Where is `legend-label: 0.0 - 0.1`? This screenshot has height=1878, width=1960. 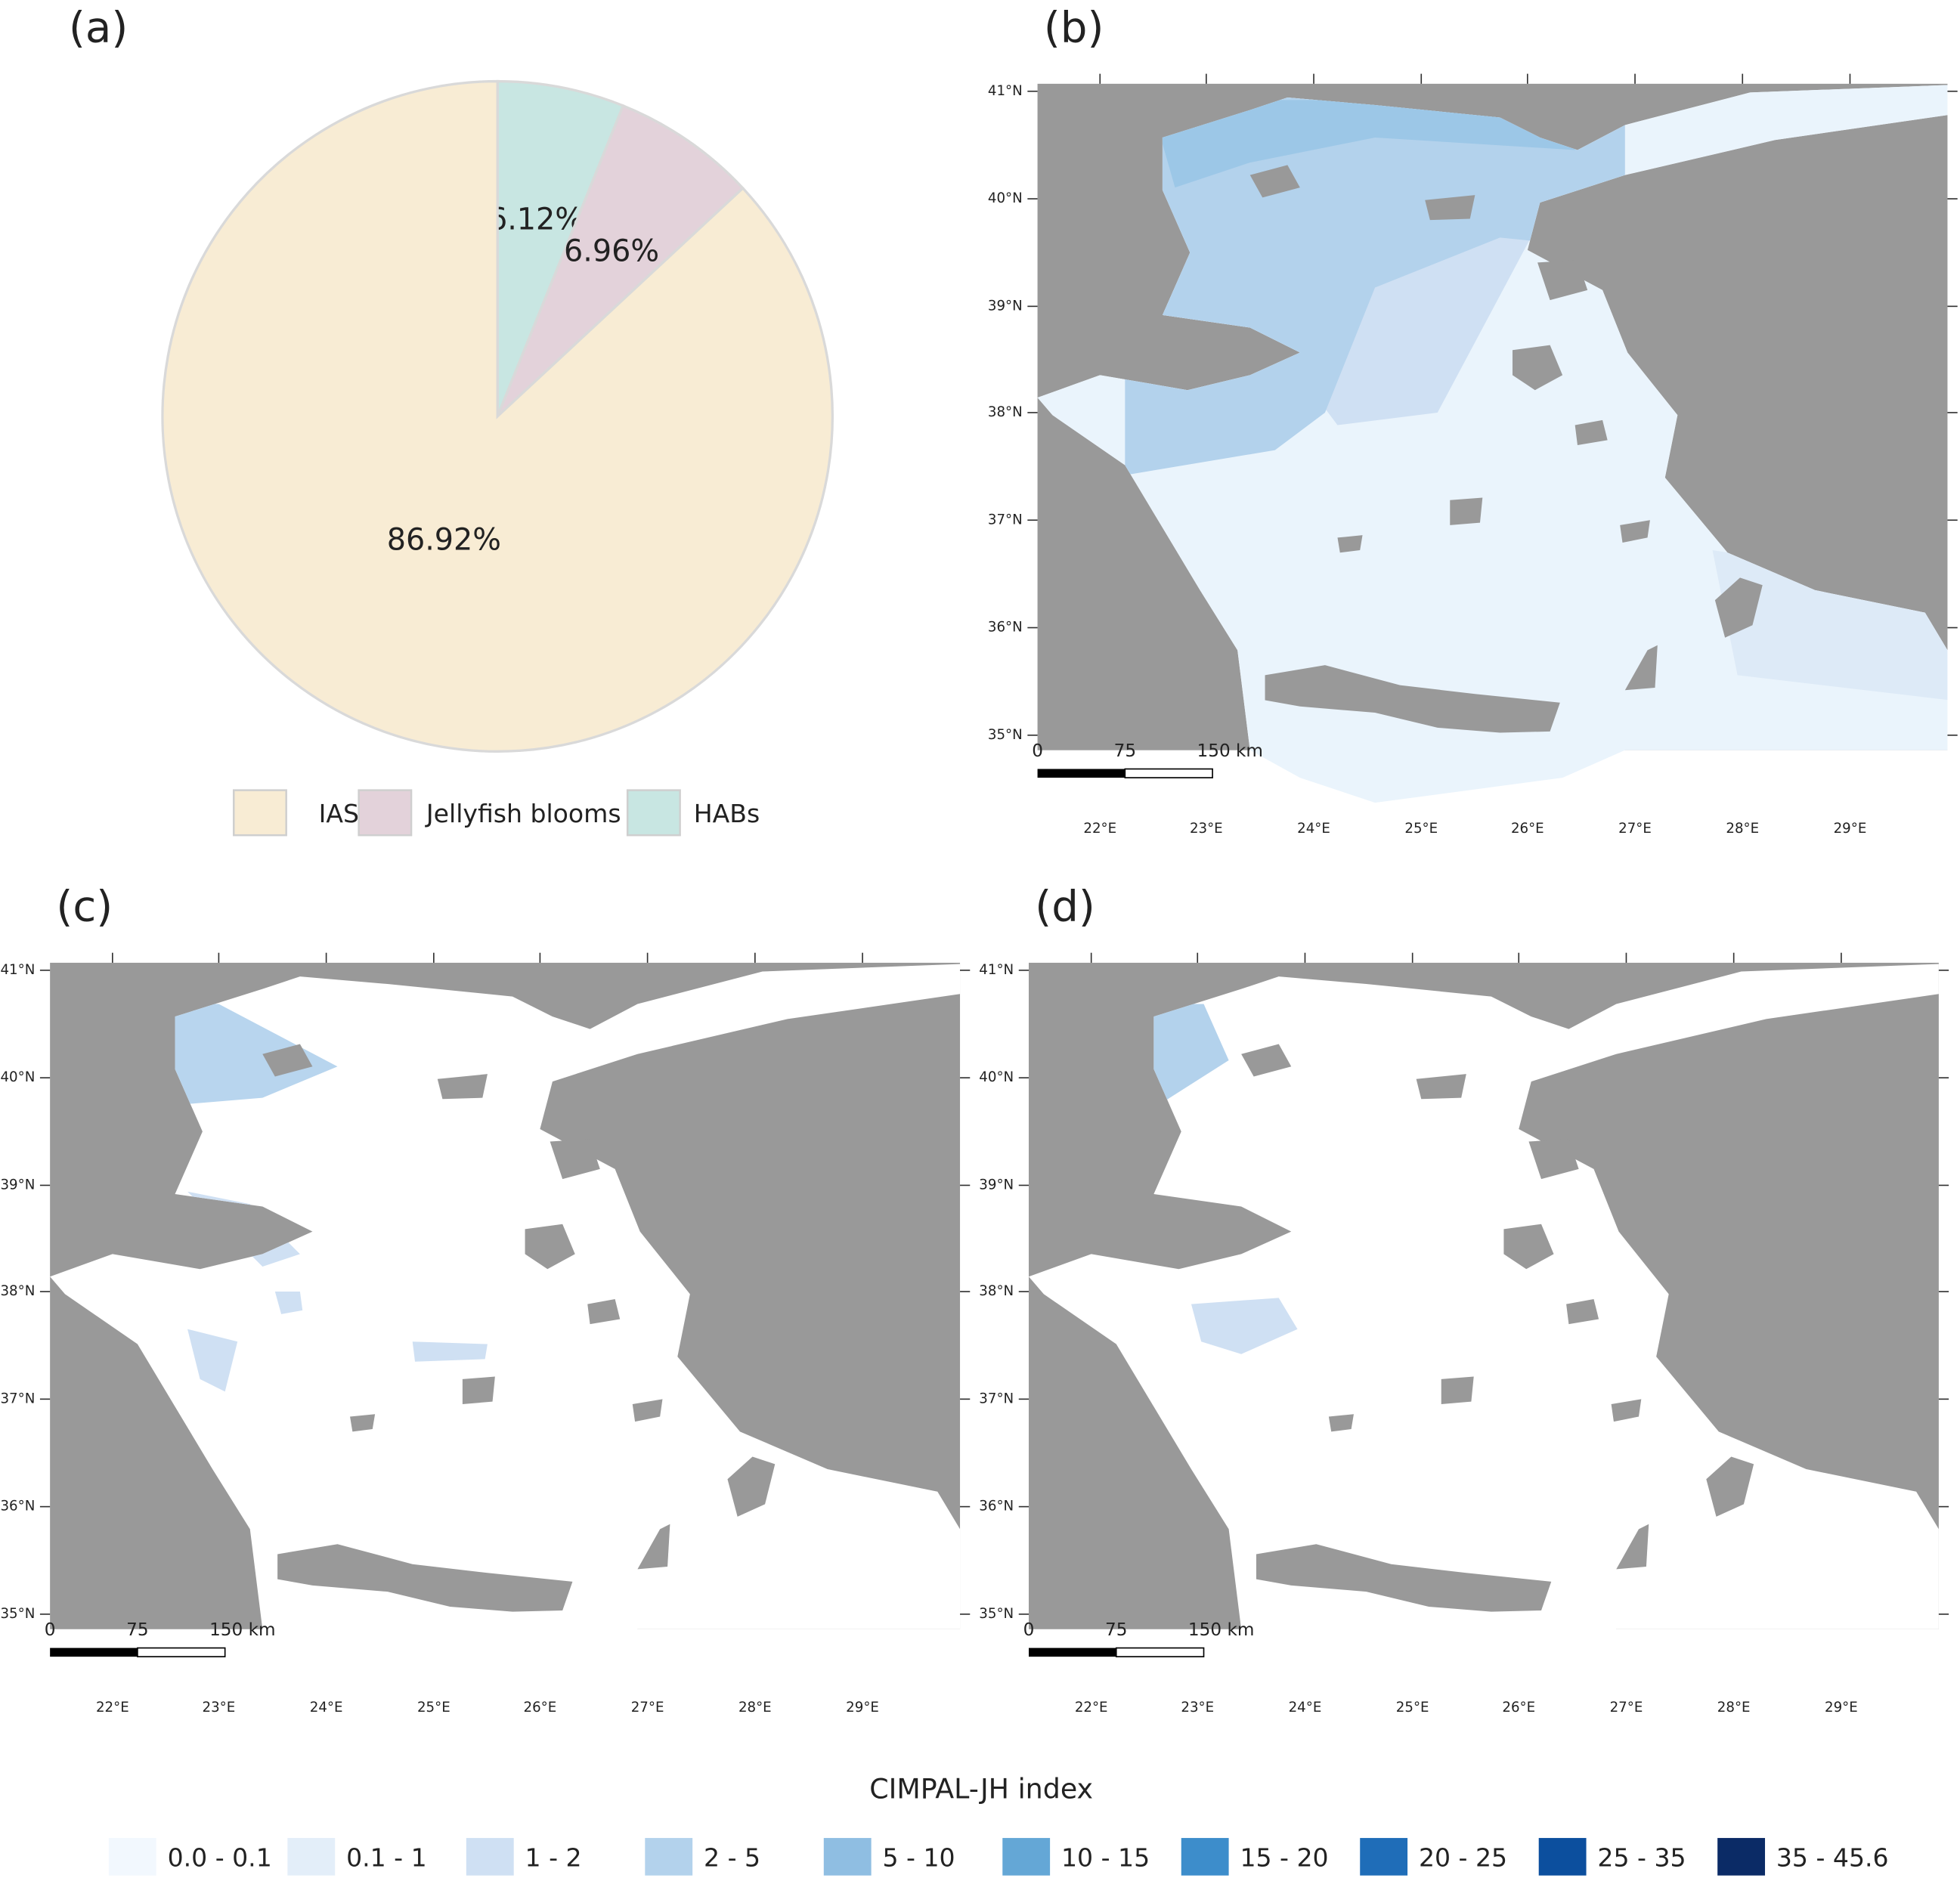 legend-label: 0.0 - 0.1 is located at coordinates (220, 1858).